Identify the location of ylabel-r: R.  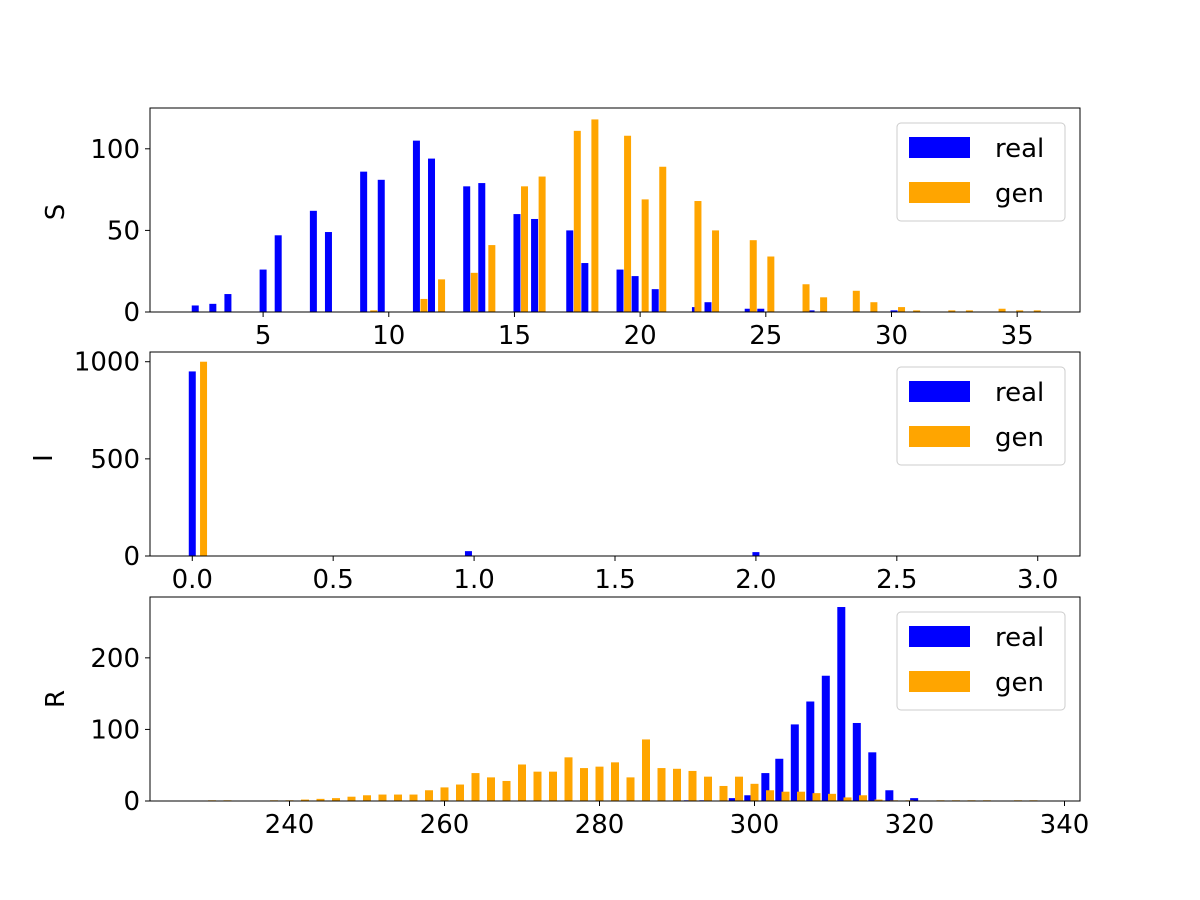
(56, 699).